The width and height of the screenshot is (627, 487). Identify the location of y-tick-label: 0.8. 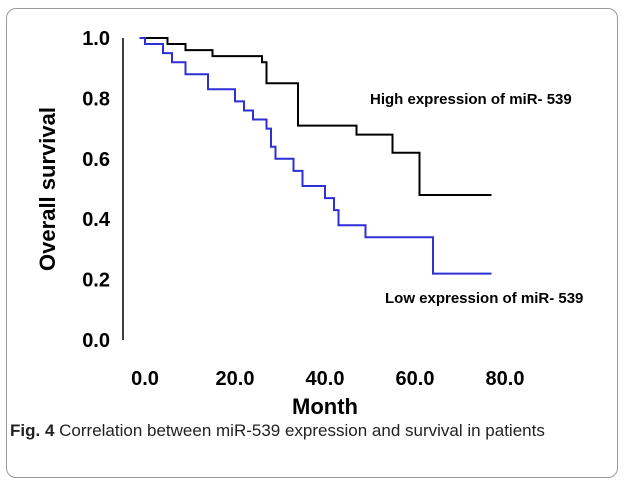
(96, 99).